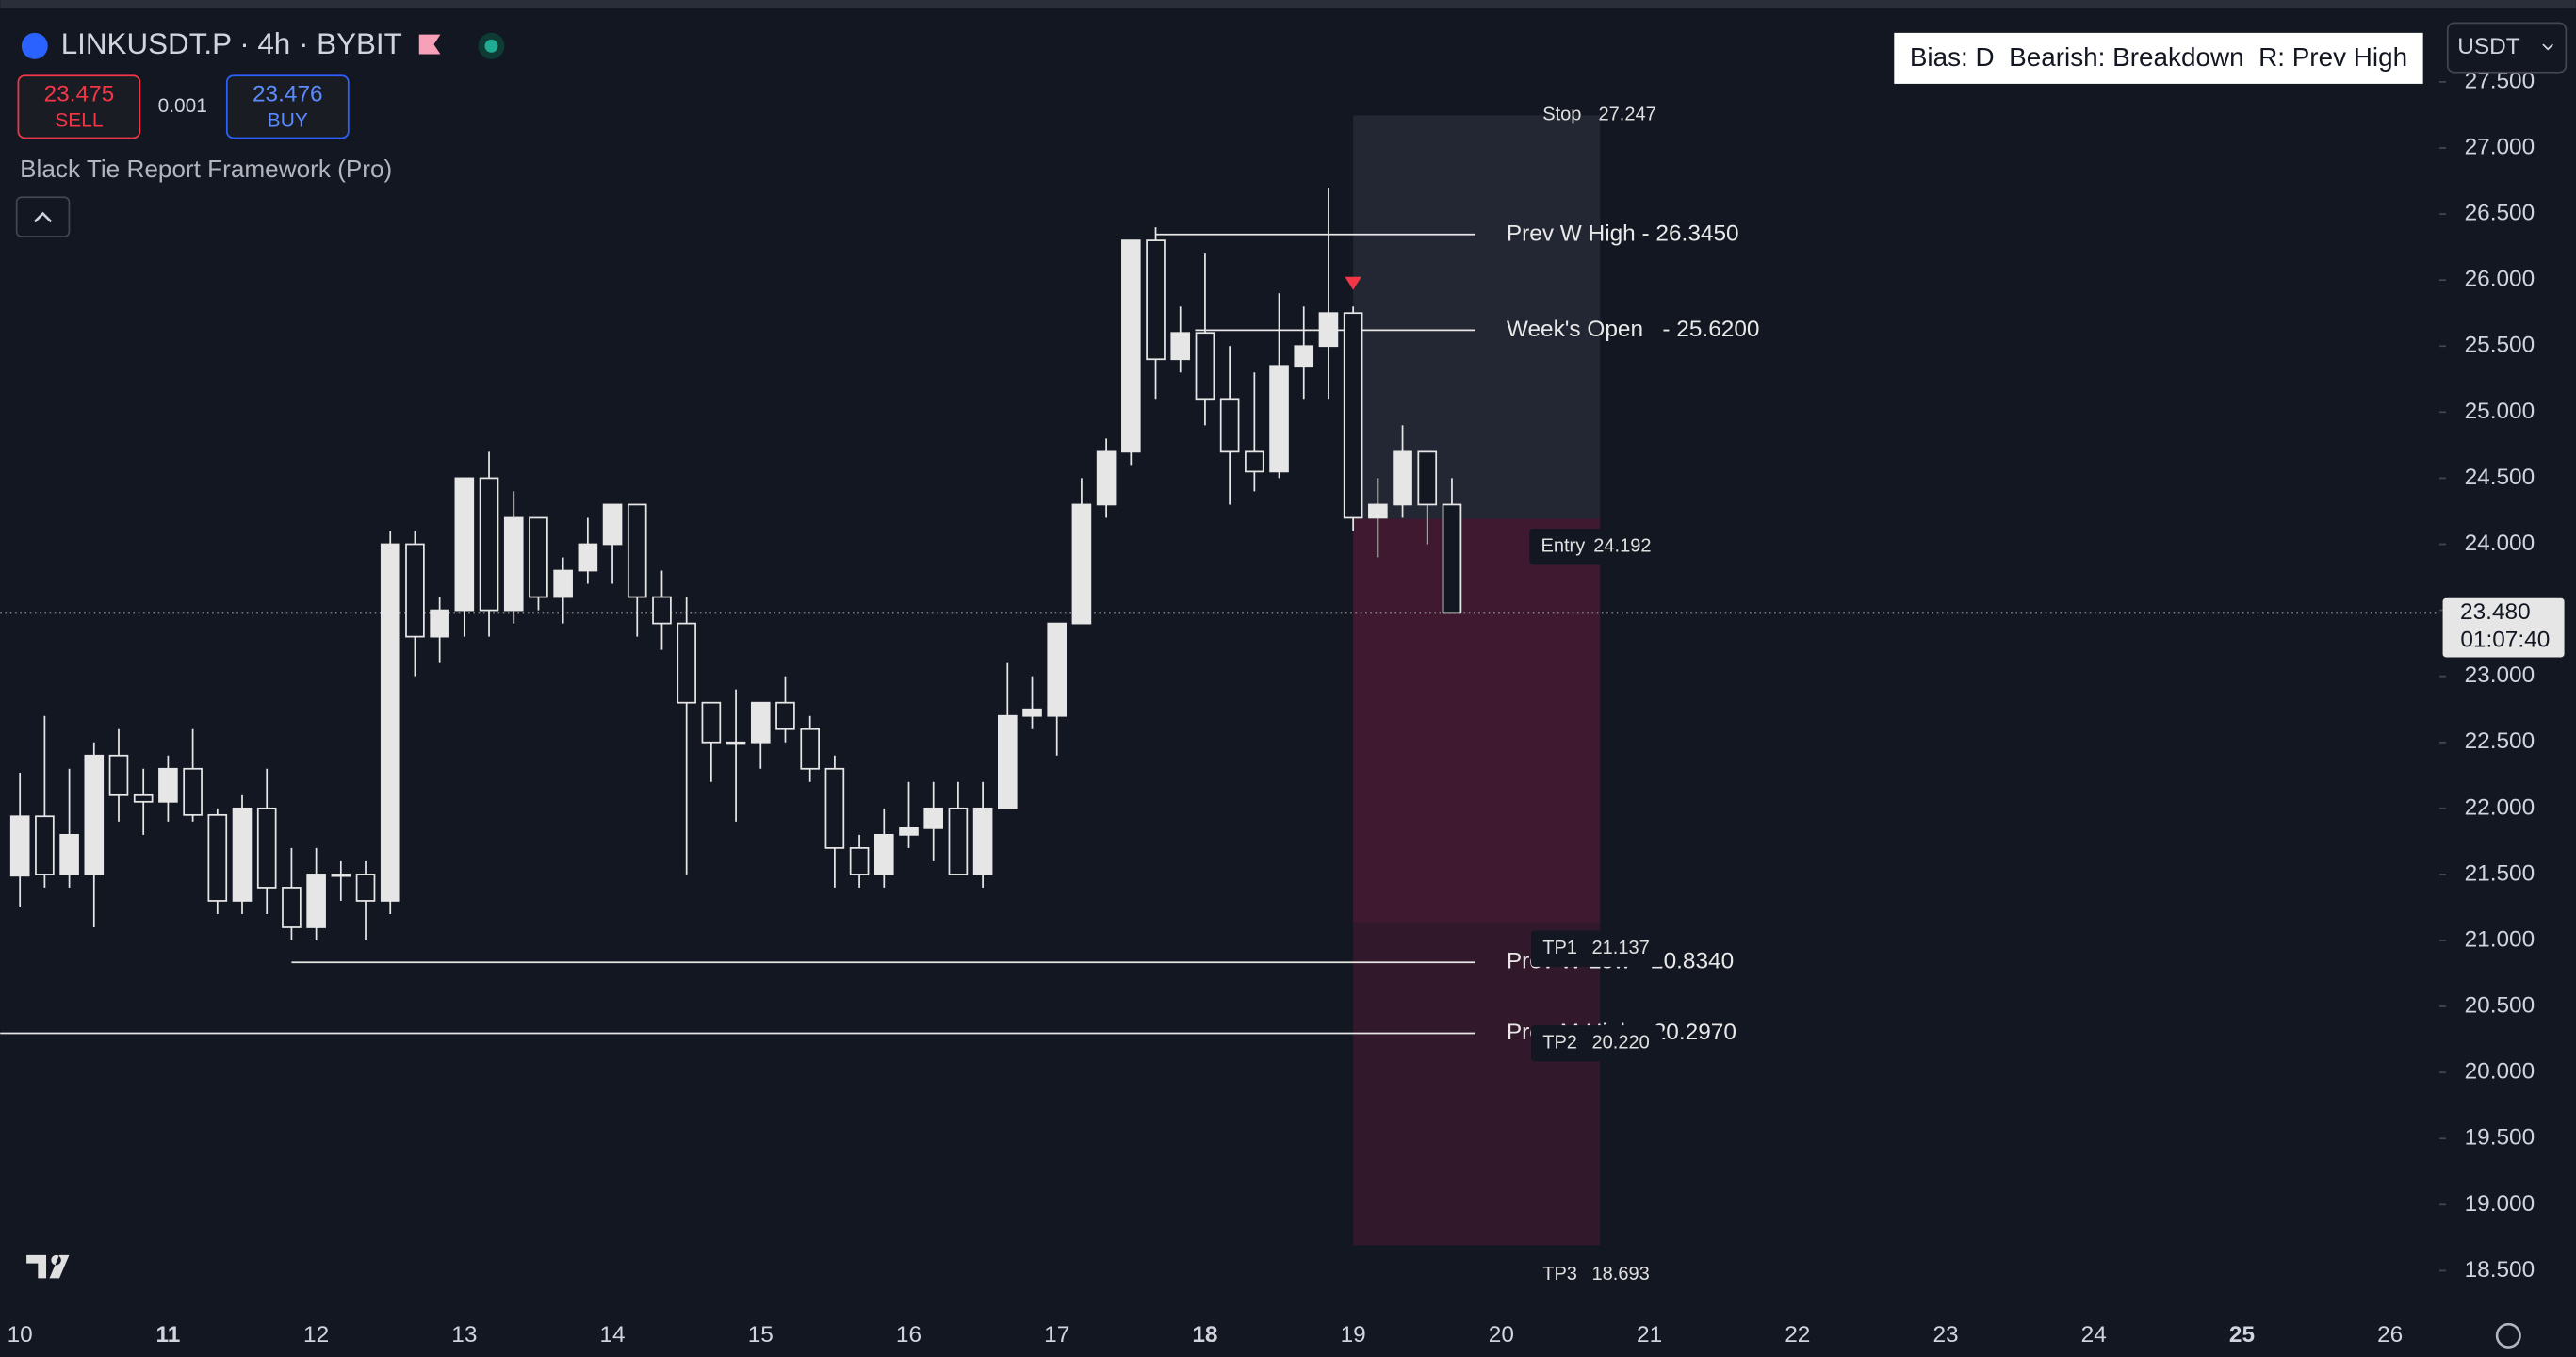 The height and width of the screenshot is (1357, 2576). I want to click on level-label: Prev W High - 26.3450, so click(1623, 233).